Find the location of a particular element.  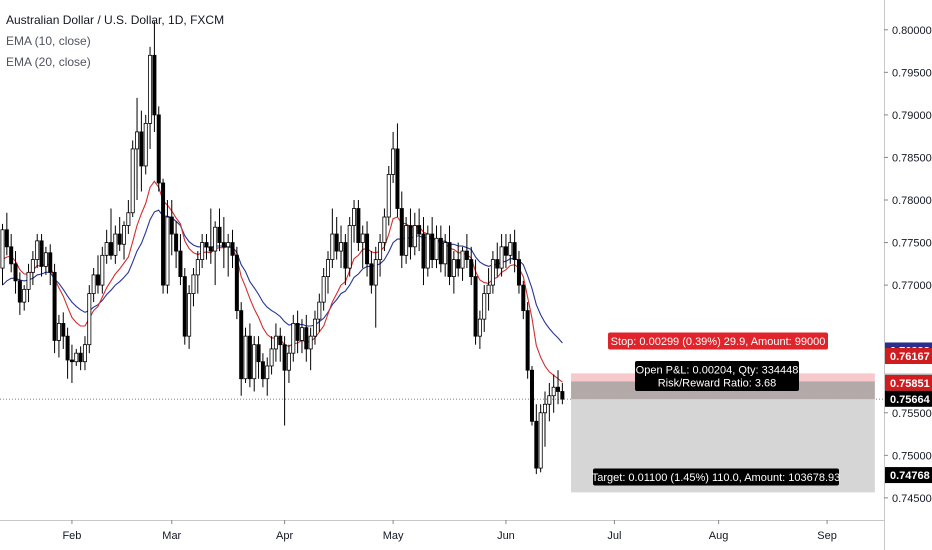

indicator-ema-20-label: EMA (20, close) is located at coordinates (48, 62).